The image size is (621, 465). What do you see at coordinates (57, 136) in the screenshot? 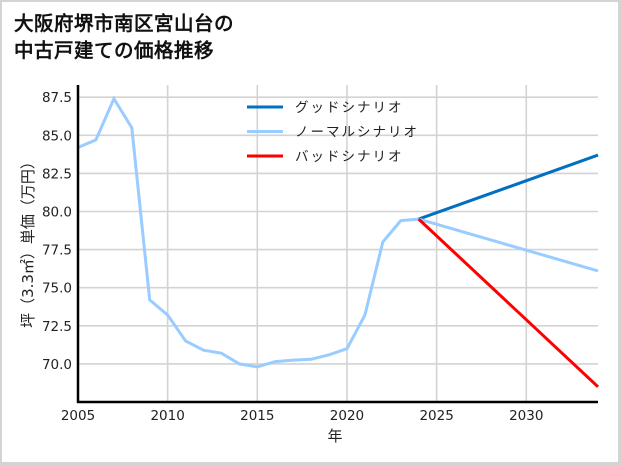
I see `y-tick-label: 85.0` at bounding box center [57, 136].